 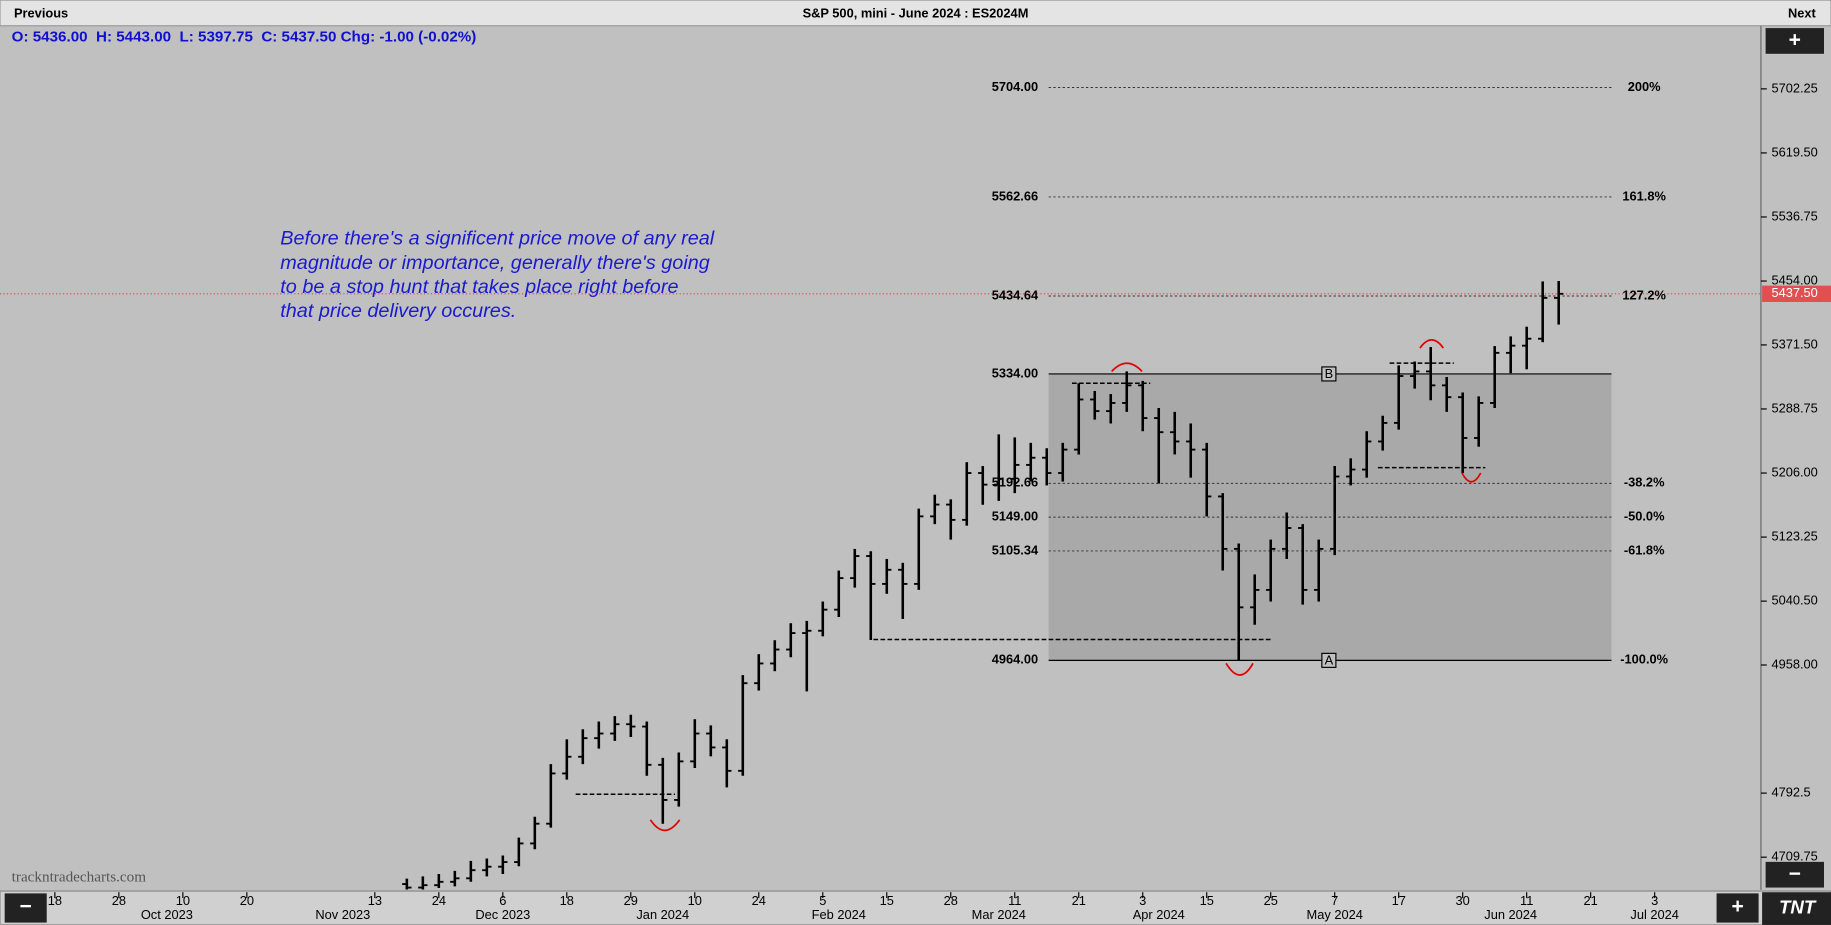 I want to click on zoom-in-button, so click(x=1794, y=41).